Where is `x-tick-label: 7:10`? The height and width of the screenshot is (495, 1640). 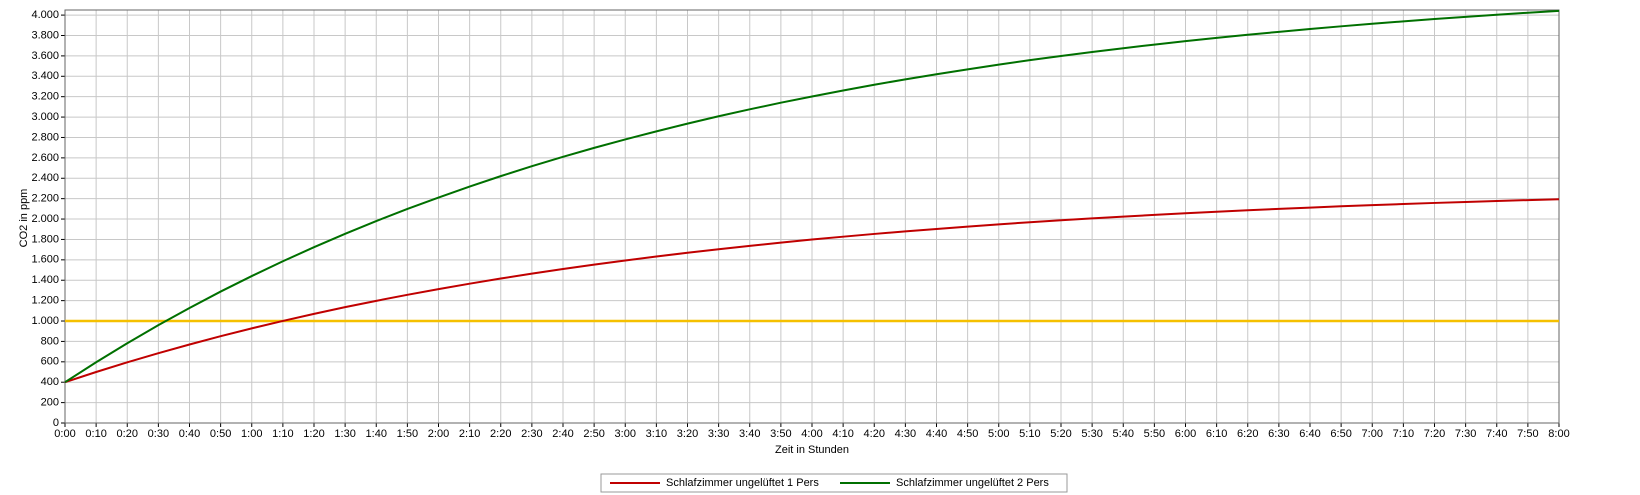 x-tick-label: 7:10 is located at coordinates (1403, 434).